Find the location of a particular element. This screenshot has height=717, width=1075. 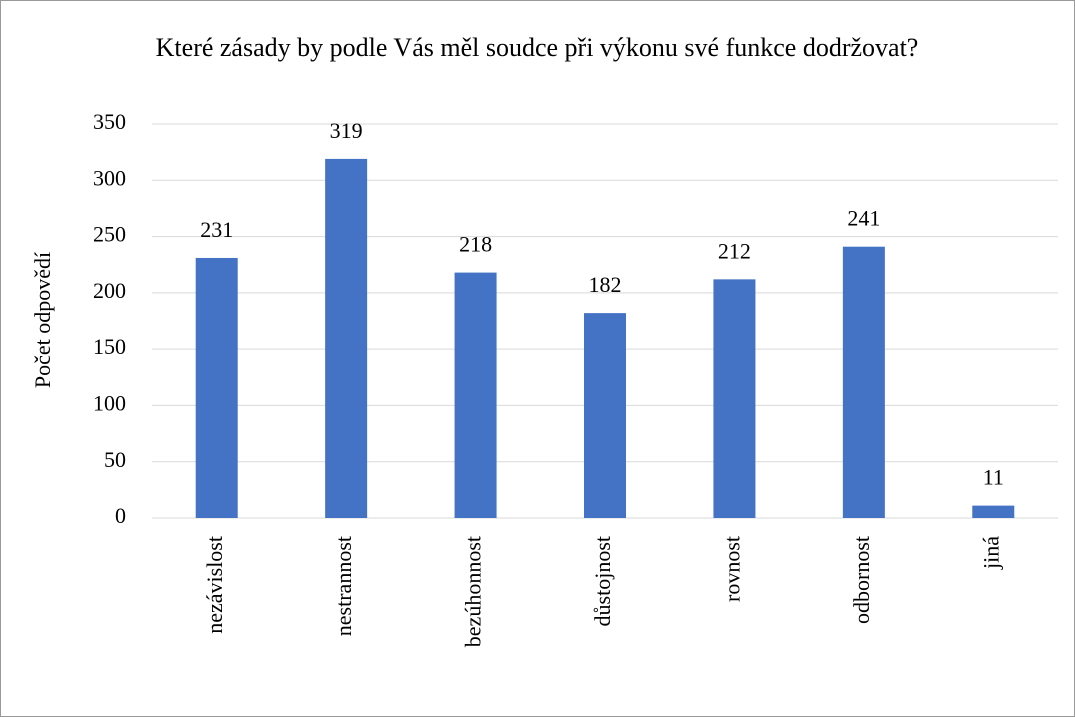

x-tick-label: nestrannost is located at coordinates (343, 586).